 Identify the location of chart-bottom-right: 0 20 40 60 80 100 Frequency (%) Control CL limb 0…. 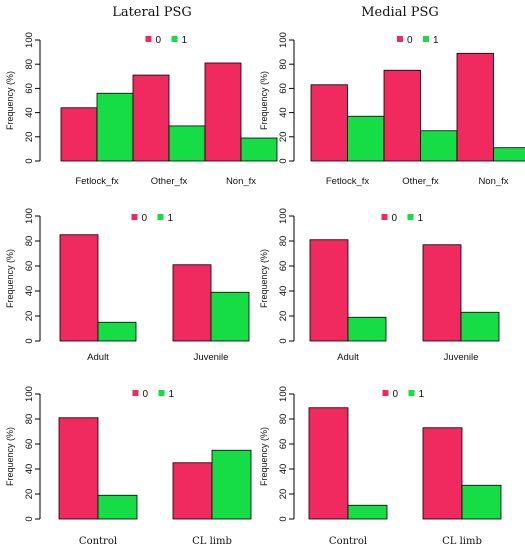
(380, 466).